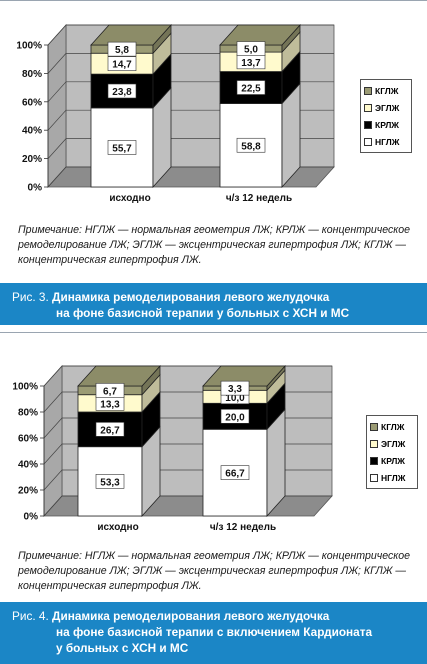  Describe the element at coordinates (110, 404) in the screenshot. I see `data-label: 13,3` at that location.